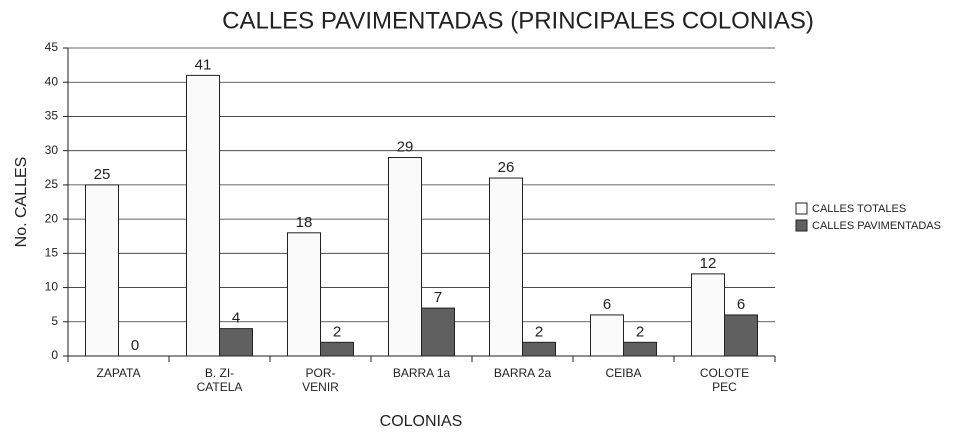 The width and height of the screenshot is (980, 434). What do you see at coordinates (52, 287) in the screenshot?
I see `y-tick-label: 10` at bounding box center [52, 287].